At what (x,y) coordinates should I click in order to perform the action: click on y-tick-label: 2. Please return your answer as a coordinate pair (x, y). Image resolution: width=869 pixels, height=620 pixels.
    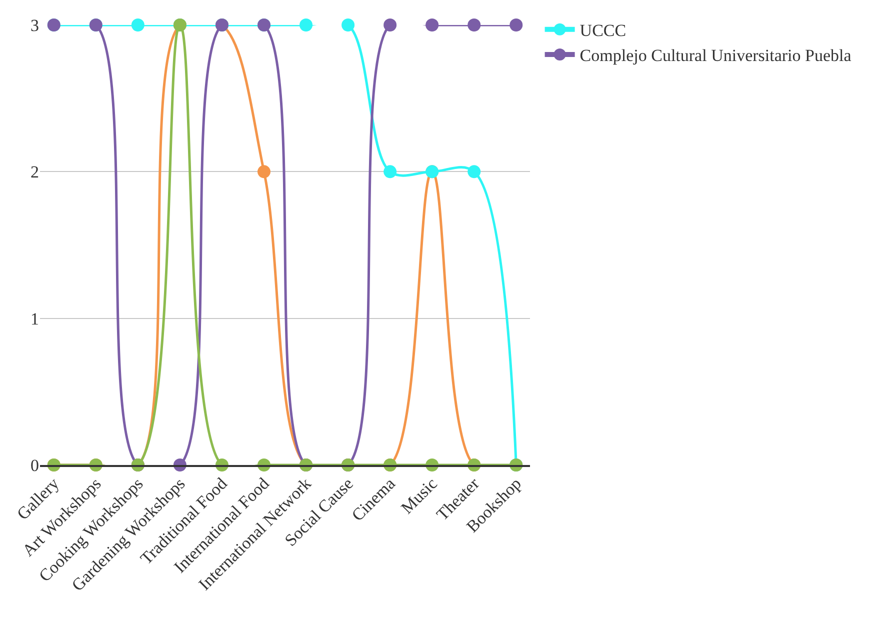
    Looking at the image, I should click on (34, 172).